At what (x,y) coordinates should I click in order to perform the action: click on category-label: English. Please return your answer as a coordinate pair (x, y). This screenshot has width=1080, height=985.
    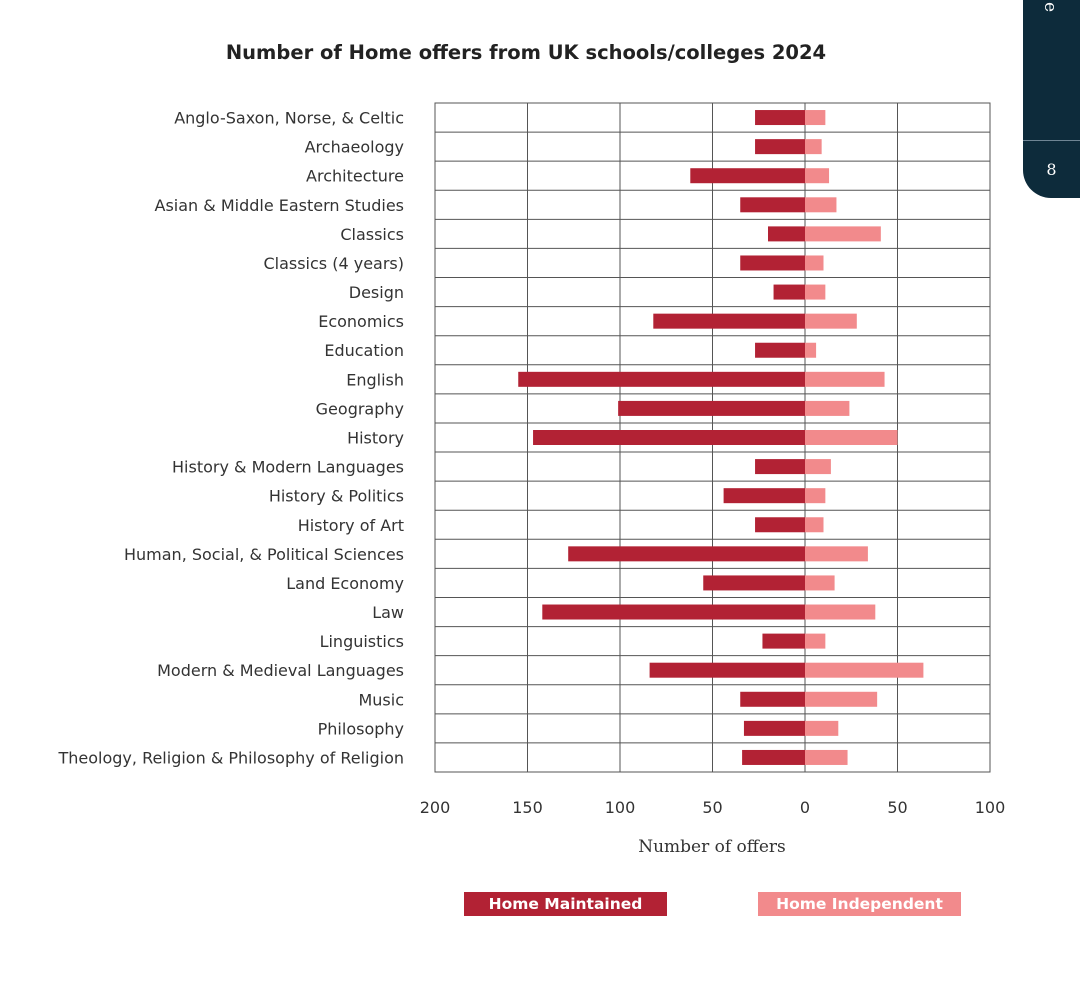
    Looking at the image, I should click on (375, 379).